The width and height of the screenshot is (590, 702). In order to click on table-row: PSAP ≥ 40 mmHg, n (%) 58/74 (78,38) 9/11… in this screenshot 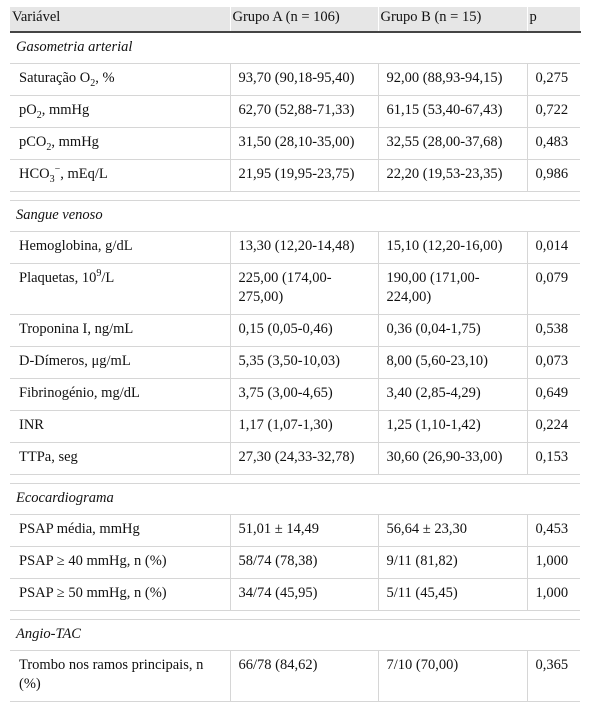, I will do `click(295, 562)`.